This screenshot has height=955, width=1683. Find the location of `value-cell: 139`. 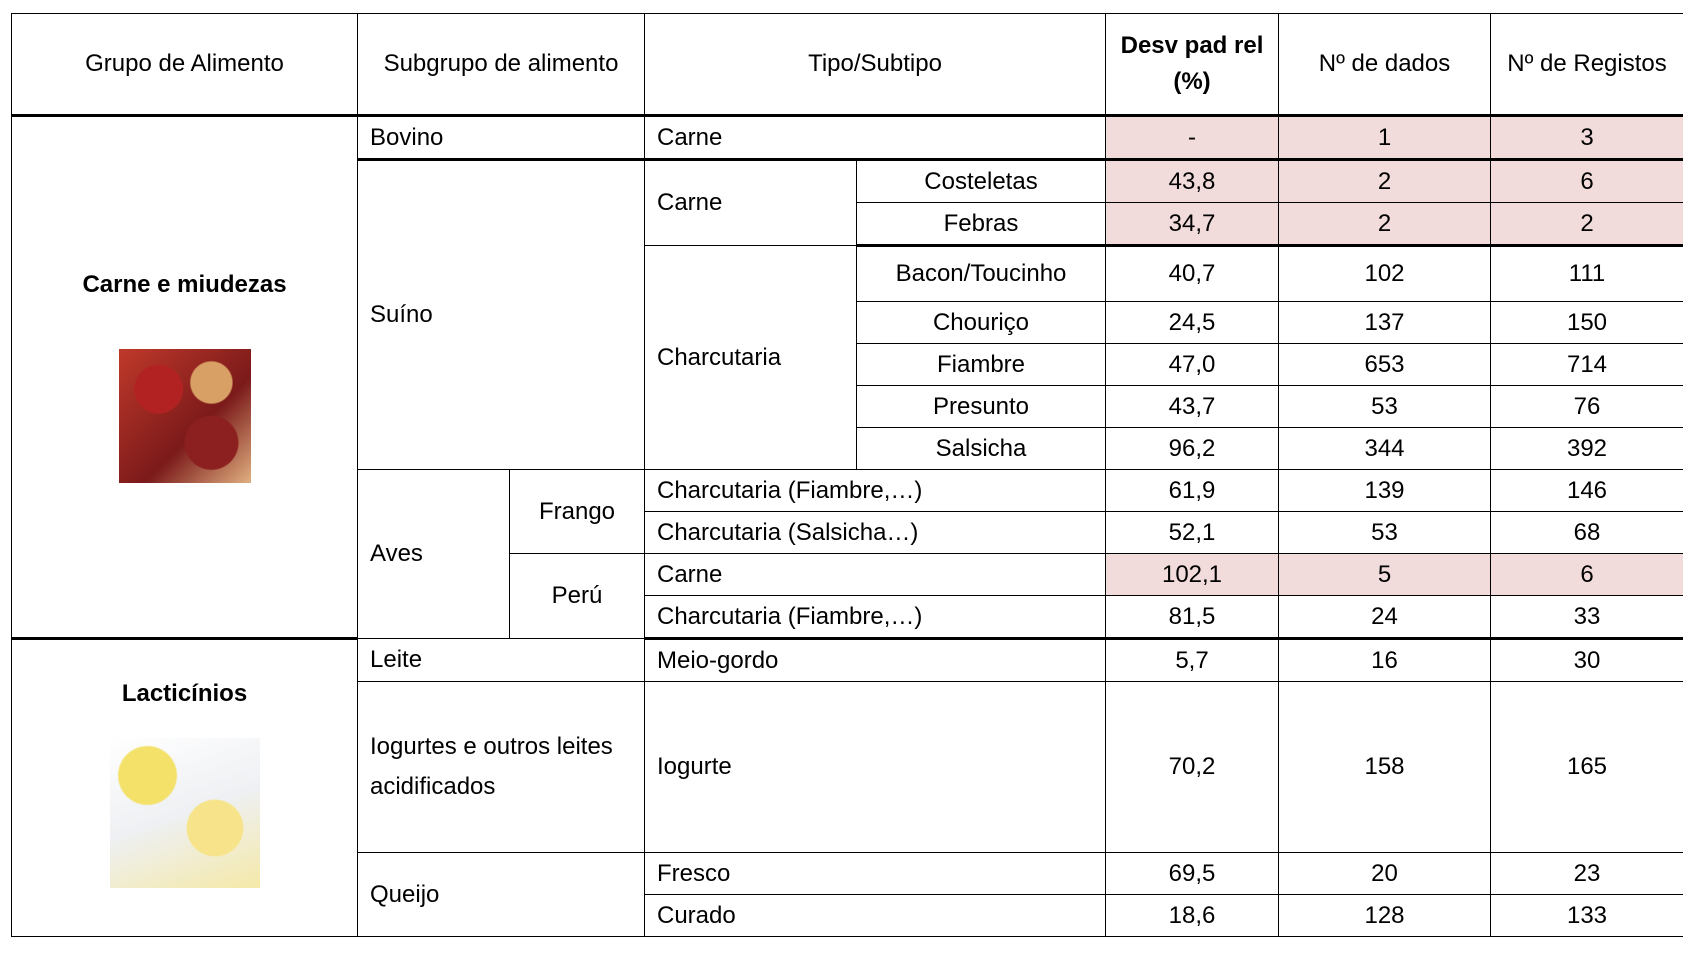

value-cell: 139 is located at coordinates (1384, 490).